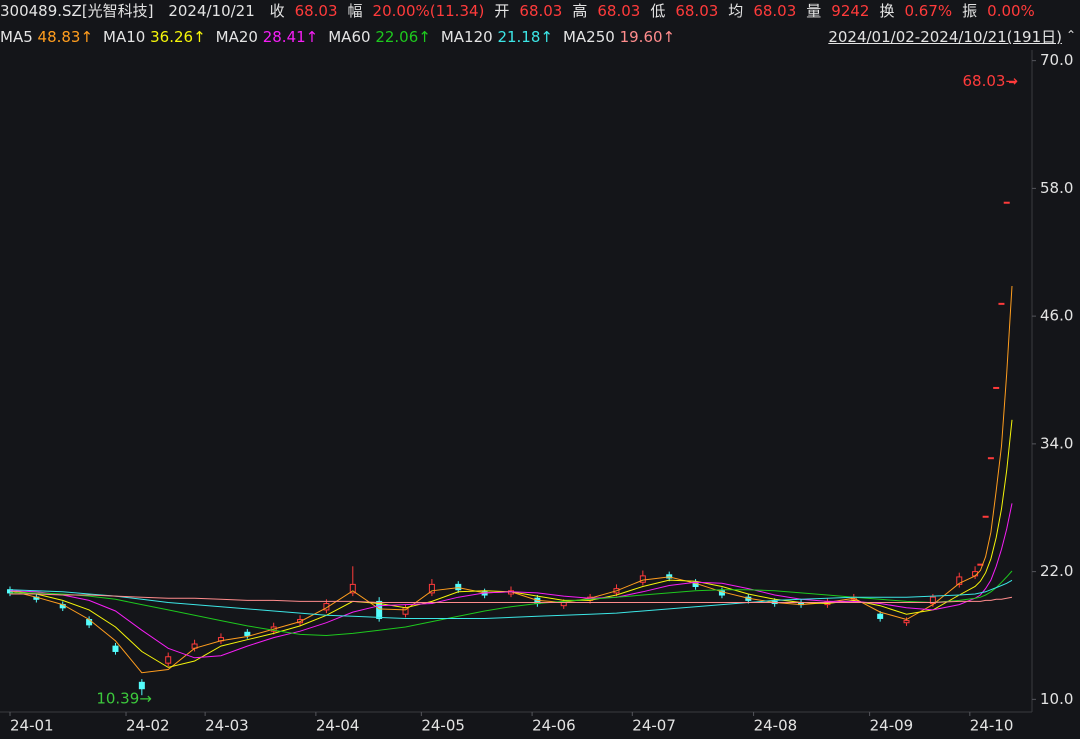  What do you see at coordinates (776, 726) in the screenshot?
I see `x-tick-label: 24-08` at bounding box center [776, 726].